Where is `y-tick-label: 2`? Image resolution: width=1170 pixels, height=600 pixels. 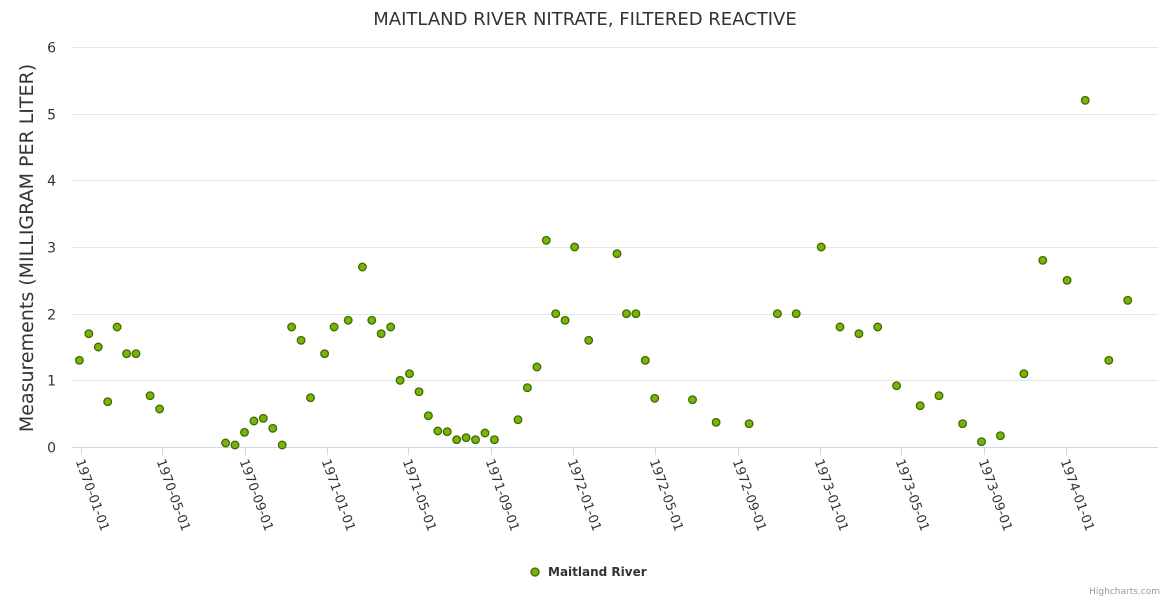 y-tick-label: 2 is located at coordinates (51, 316).